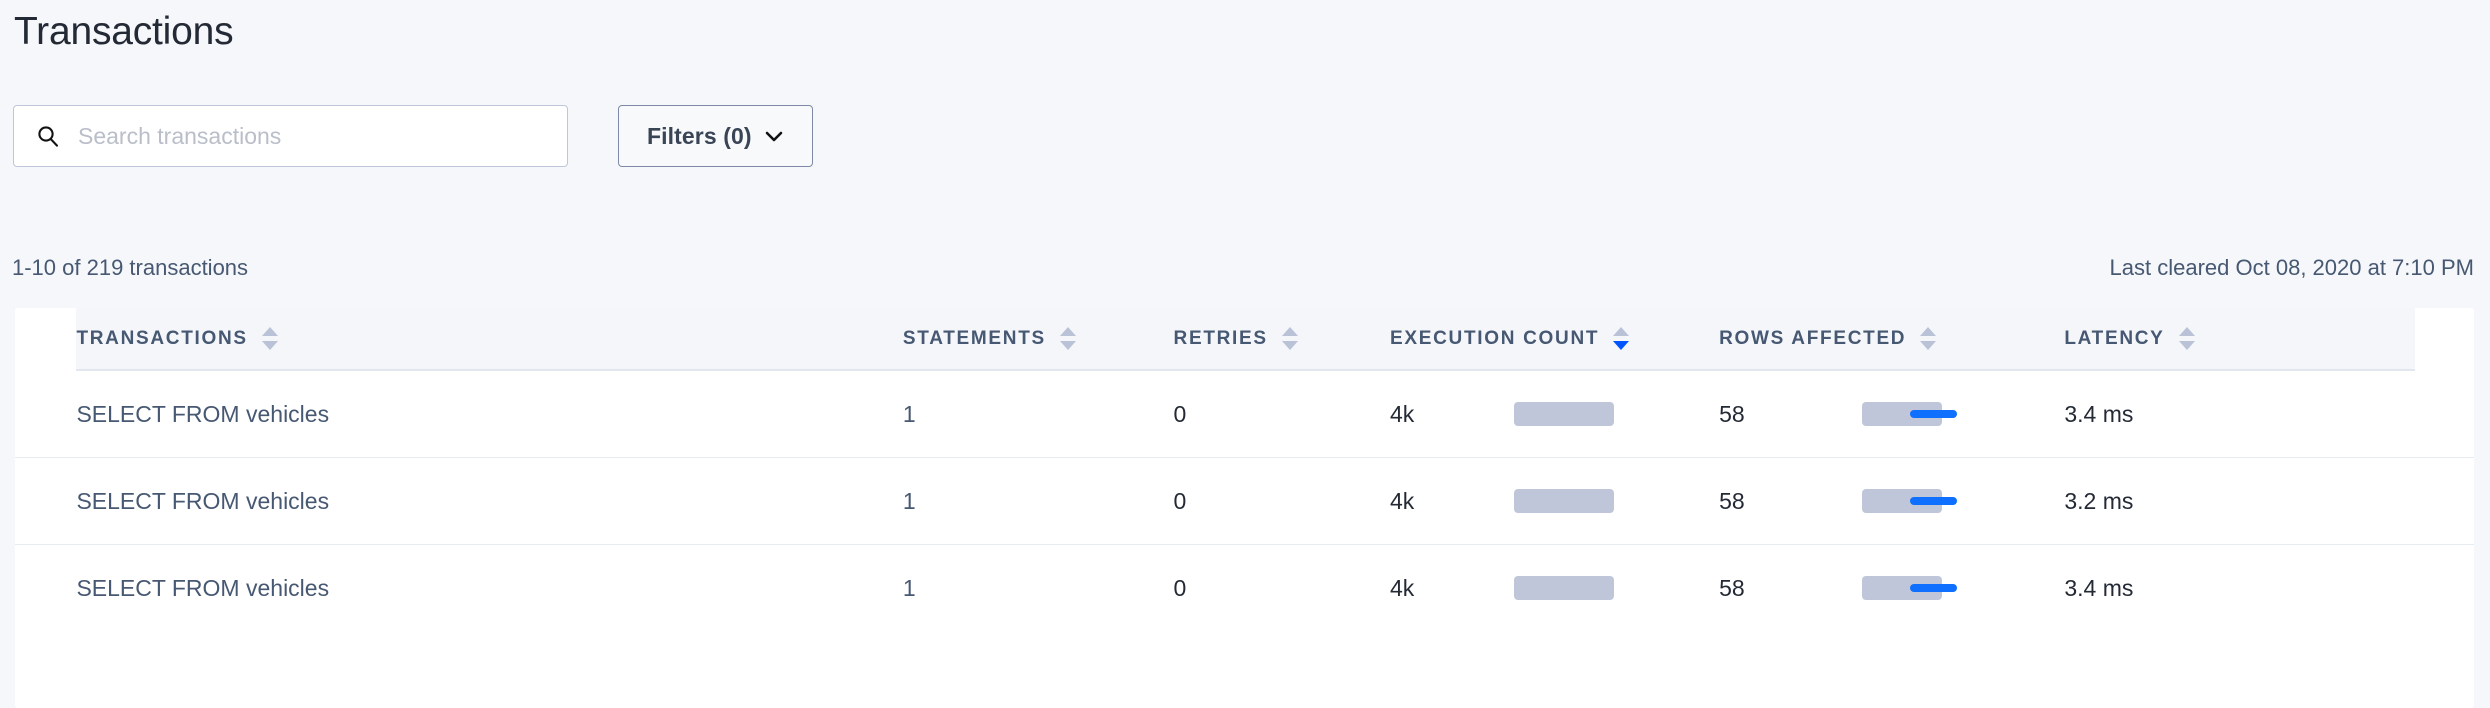  What do you see at coordinates (162, 338) in the screenshot?
I see `column-header-transactions-label: TRANSACTIONS` at bounding box center [162, 338].